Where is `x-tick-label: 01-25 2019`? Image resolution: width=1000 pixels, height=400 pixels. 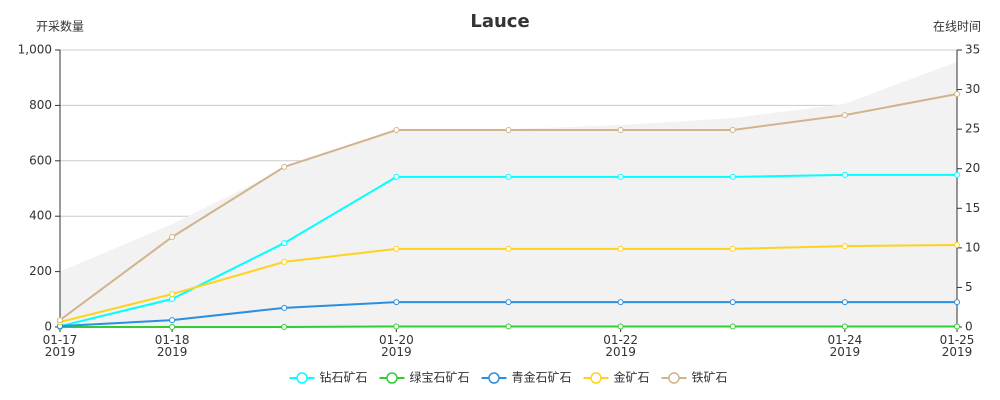
x-tick-label: 01-25 2019 is located at coordinates (957, 346).